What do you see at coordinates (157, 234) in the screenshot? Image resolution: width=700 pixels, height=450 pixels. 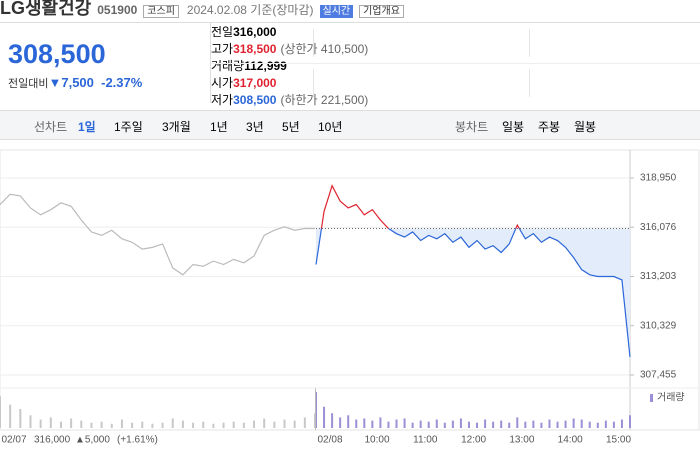 I see `price-line-prev` at bounding box center [157, 234].